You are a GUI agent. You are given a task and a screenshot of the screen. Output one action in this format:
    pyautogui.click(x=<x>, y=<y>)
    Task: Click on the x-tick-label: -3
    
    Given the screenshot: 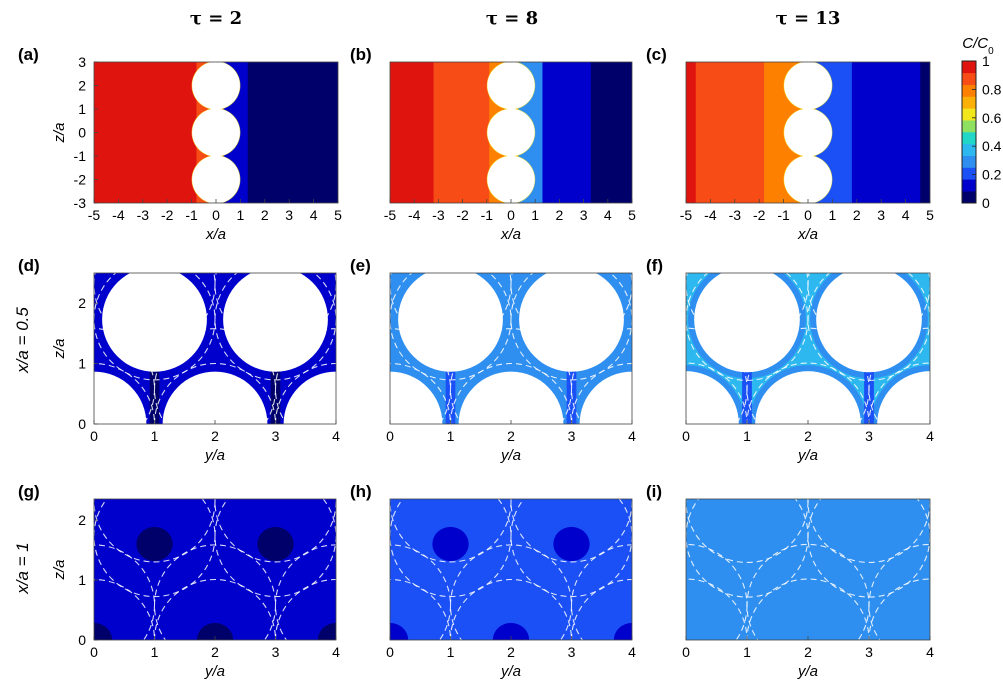 What is the action you would take?
    pyautogui.click(x=143, y=215)
    